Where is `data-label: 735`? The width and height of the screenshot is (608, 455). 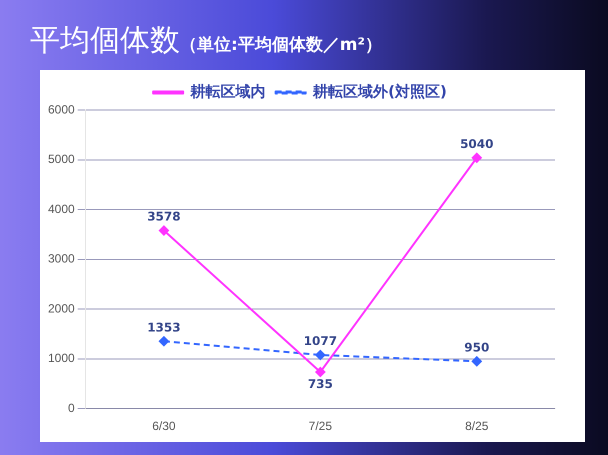
data-label: 735 is located at coordinates (320, 384).